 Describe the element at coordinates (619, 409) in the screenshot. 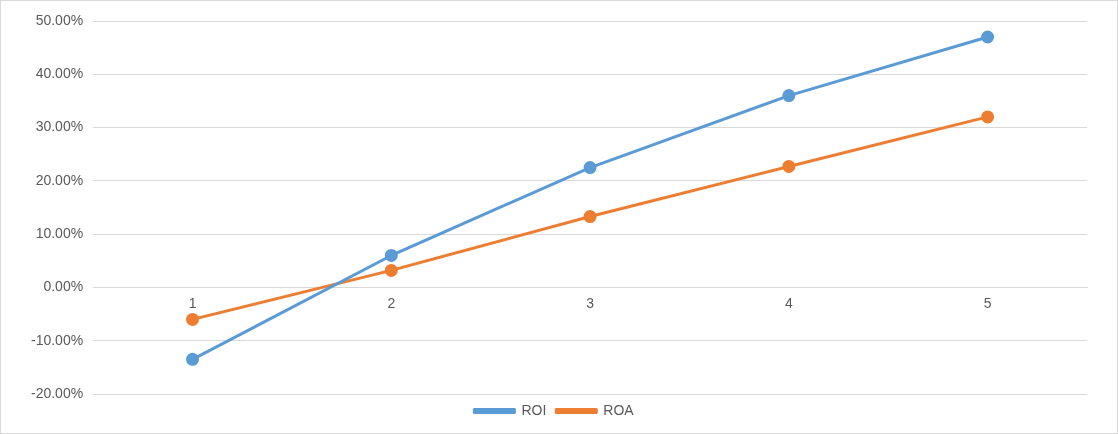

I see `legend-label: ROA` at that location.